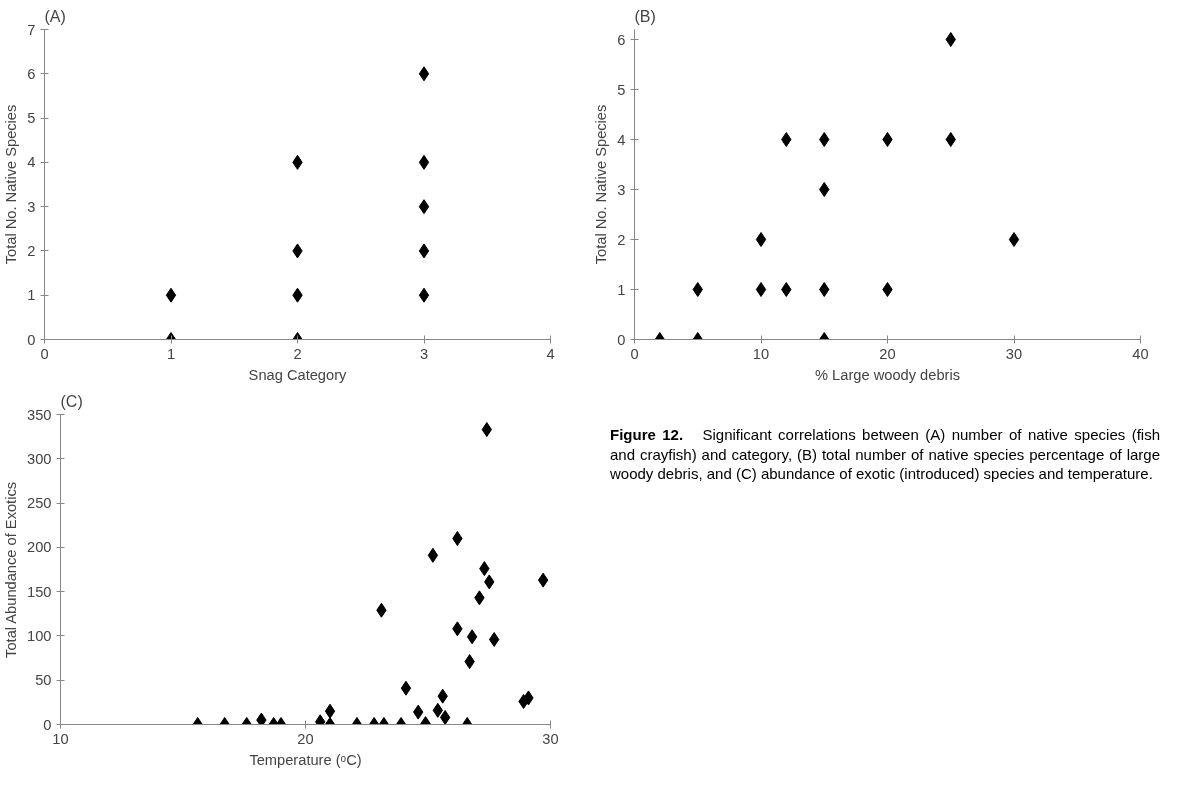 The image size is (1201, 789). What do you see at coordinates (634, 353) in the screenshot?
I see `x-tick-label: 0` at bounding box center [634, 353].